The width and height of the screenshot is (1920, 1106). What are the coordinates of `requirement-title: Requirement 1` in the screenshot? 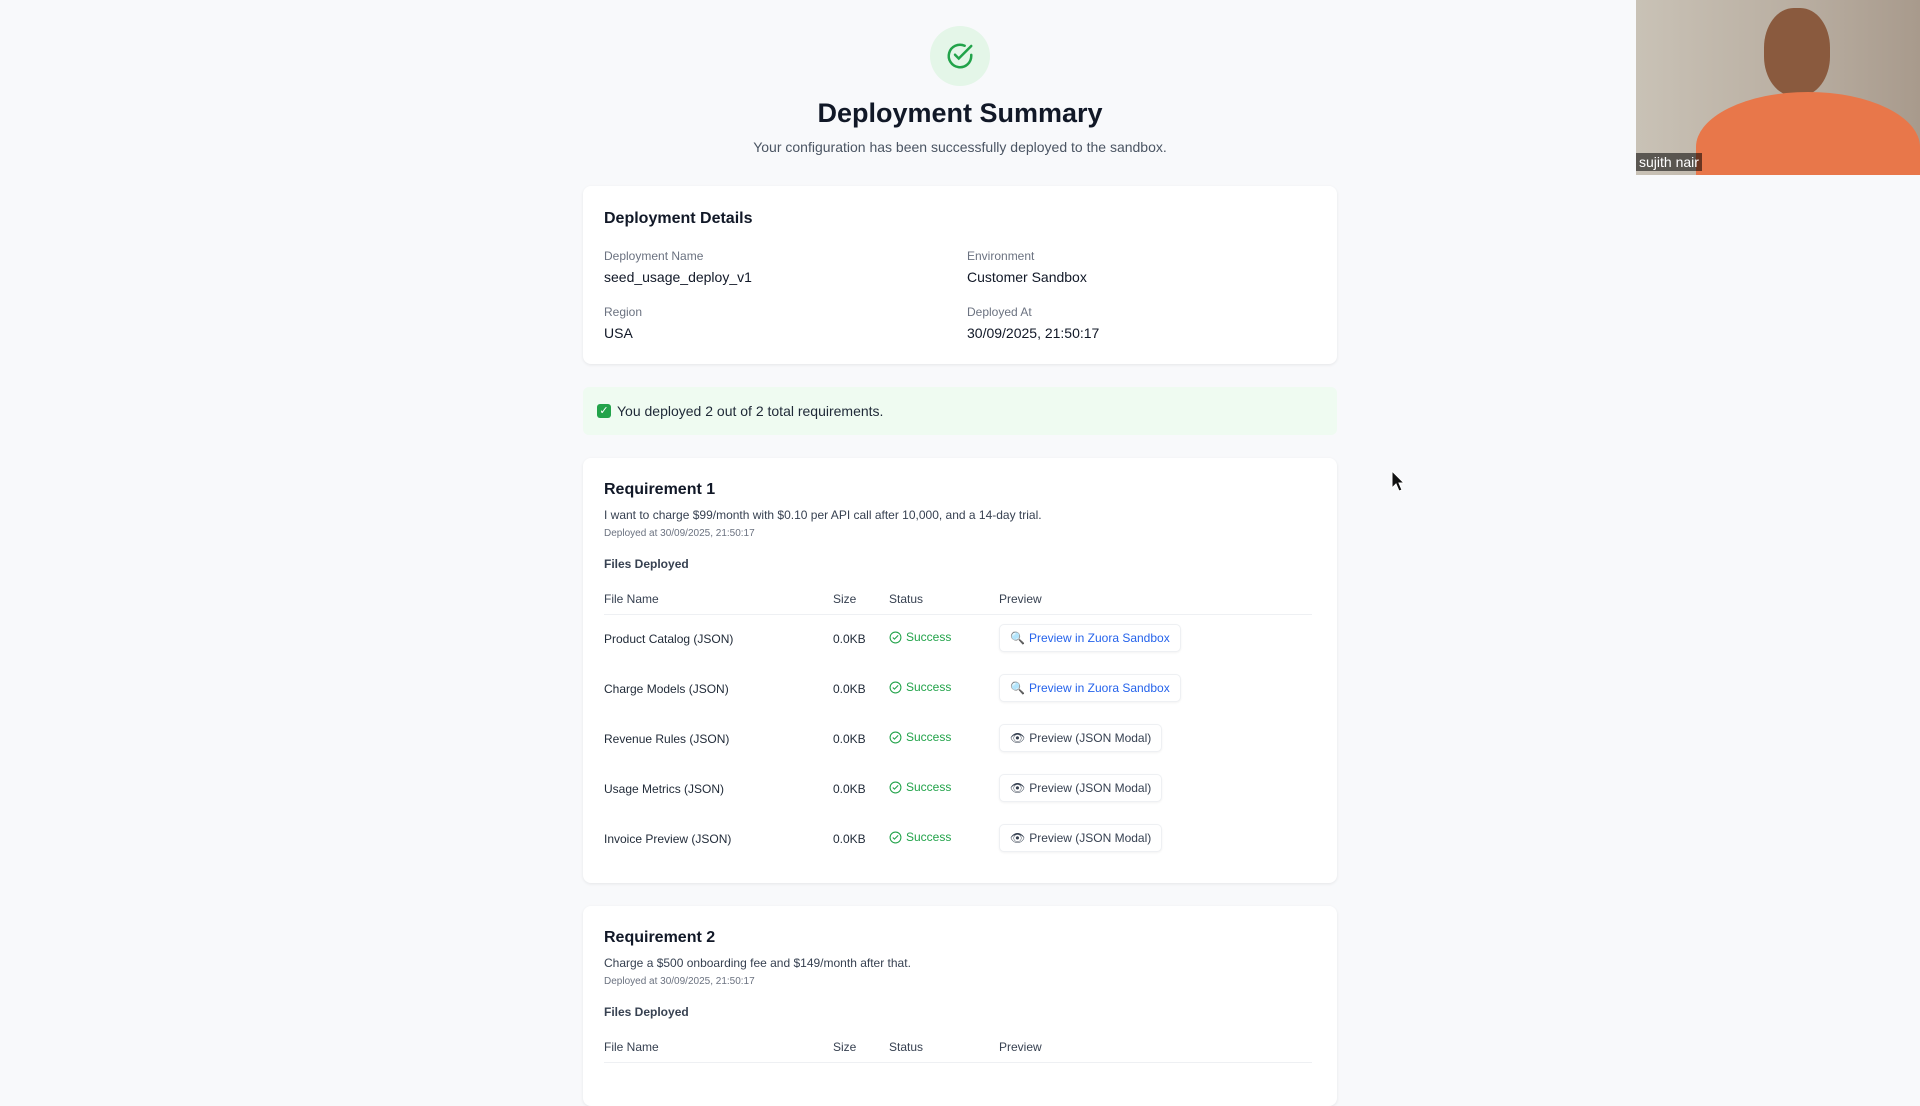 It's located at (660, 489).